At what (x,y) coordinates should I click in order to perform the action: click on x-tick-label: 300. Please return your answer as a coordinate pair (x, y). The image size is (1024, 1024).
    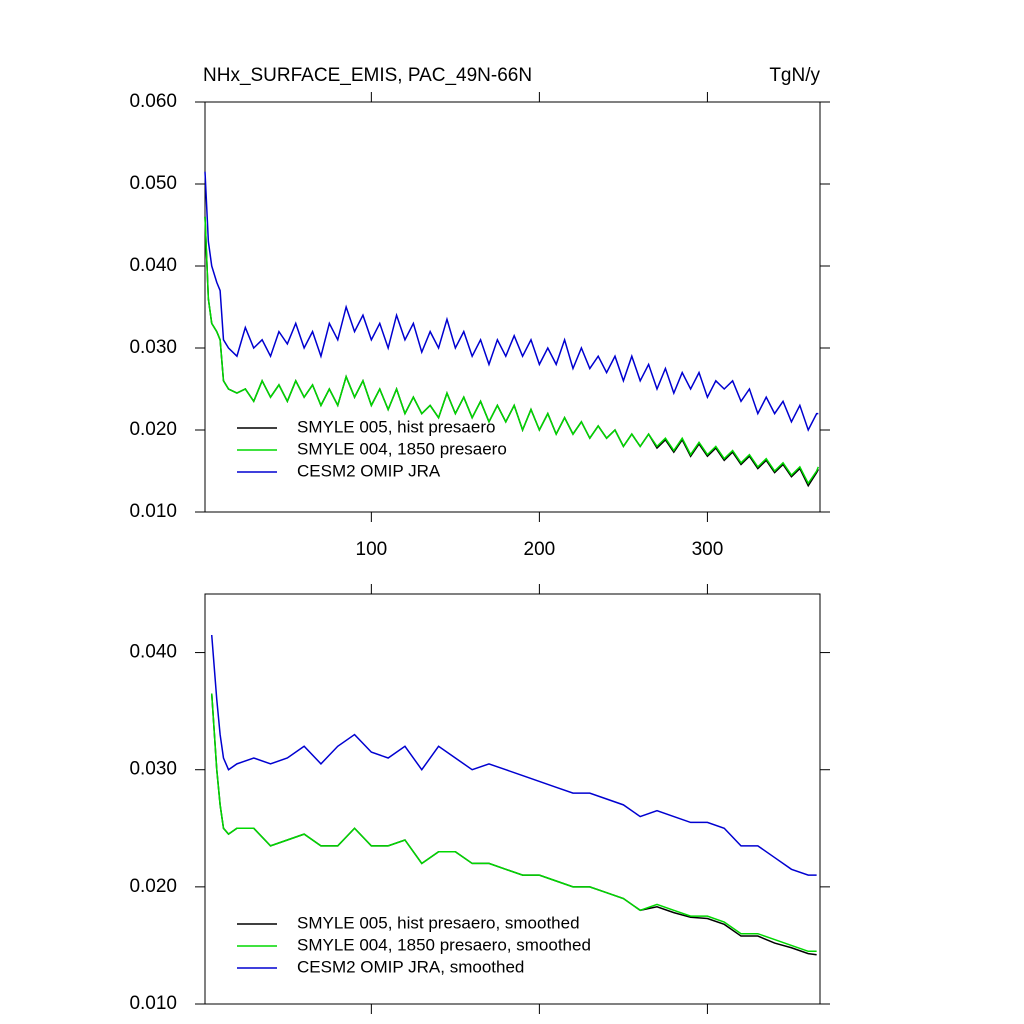
    Looking at the image, I should click on (708, 549).